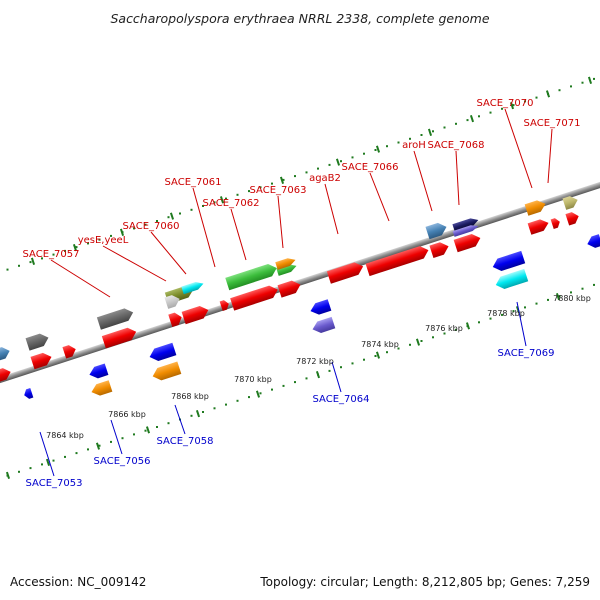  What do you see at coordinates (278, 190) in the screenshot?
I see `gene-label-forward: SACE_7063` at bounding box center [278, 190].